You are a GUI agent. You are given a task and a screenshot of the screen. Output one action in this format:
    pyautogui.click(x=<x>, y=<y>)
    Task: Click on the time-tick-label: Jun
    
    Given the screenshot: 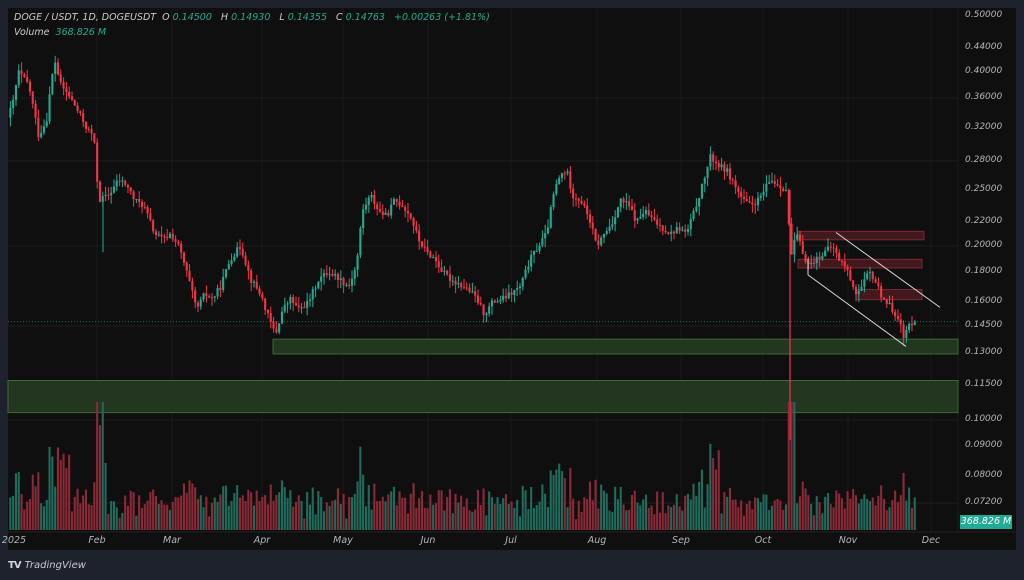 What is the action you would take?
    pyautogui.click(x=428, y=540)
    